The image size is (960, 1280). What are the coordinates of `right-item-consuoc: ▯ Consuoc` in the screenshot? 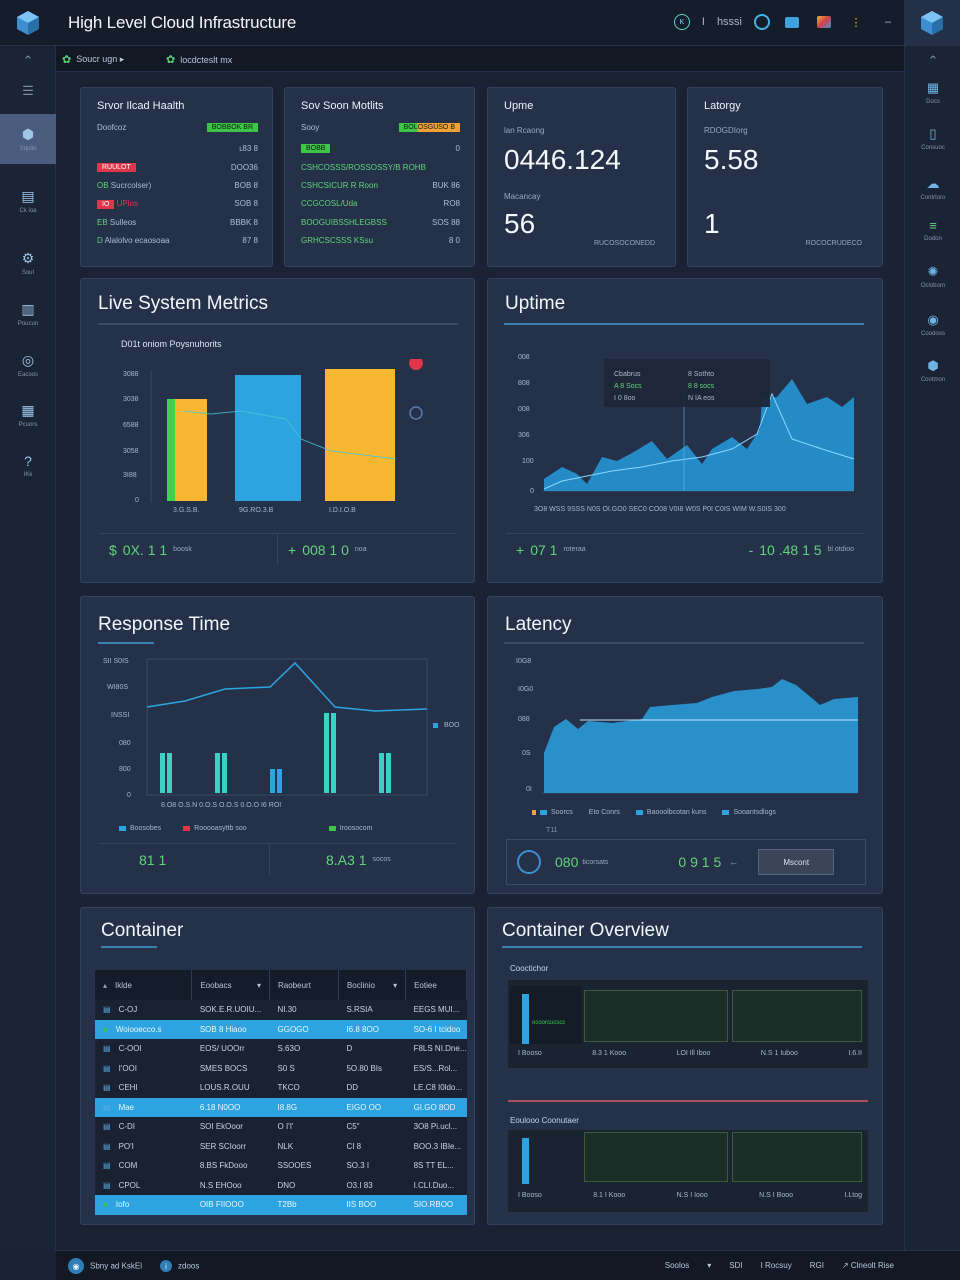 It's located at (933, 138).